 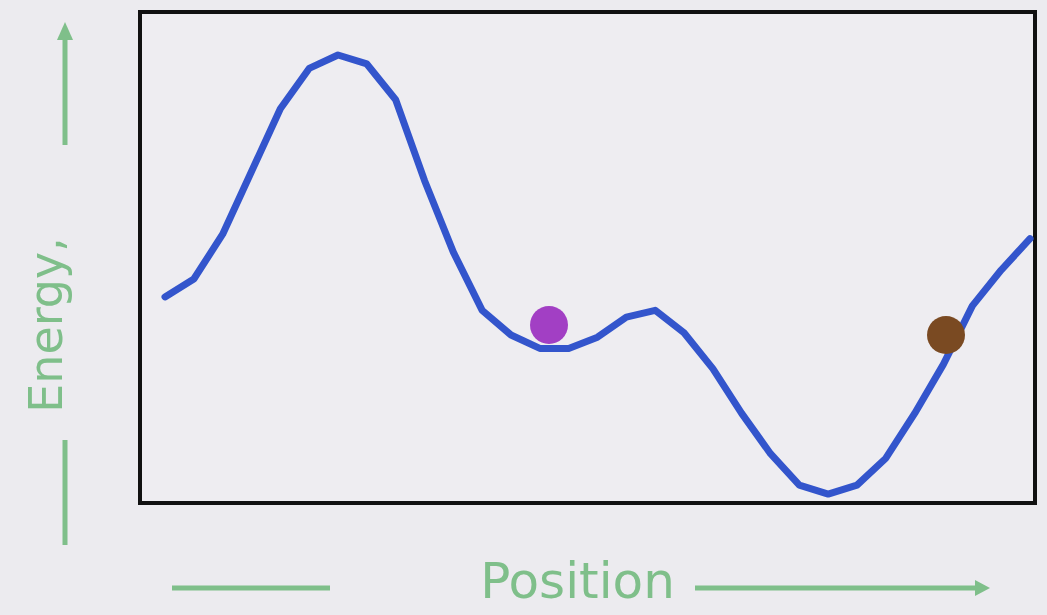 What do you see at coordinates (46, 325) in the screenshot?
I see `y-axis-title: Energy,` at bounding box center [46, 325].